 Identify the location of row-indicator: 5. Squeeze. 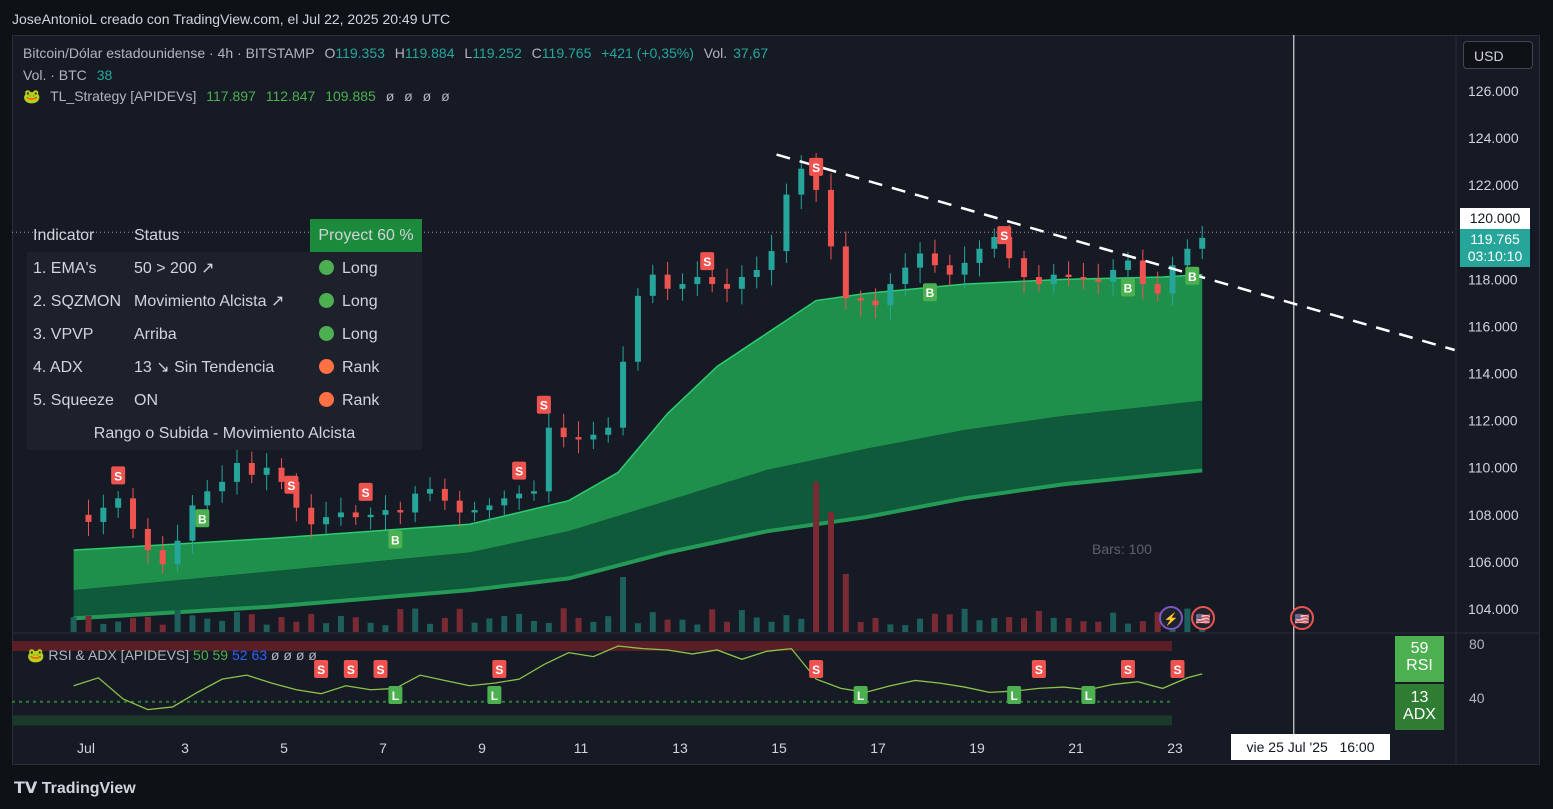
(73, 400).